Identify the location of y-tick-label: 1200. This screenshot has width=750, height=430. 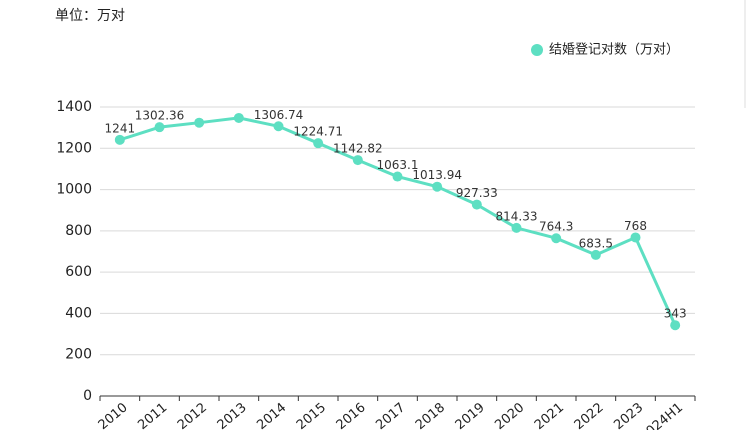
(74, 148).